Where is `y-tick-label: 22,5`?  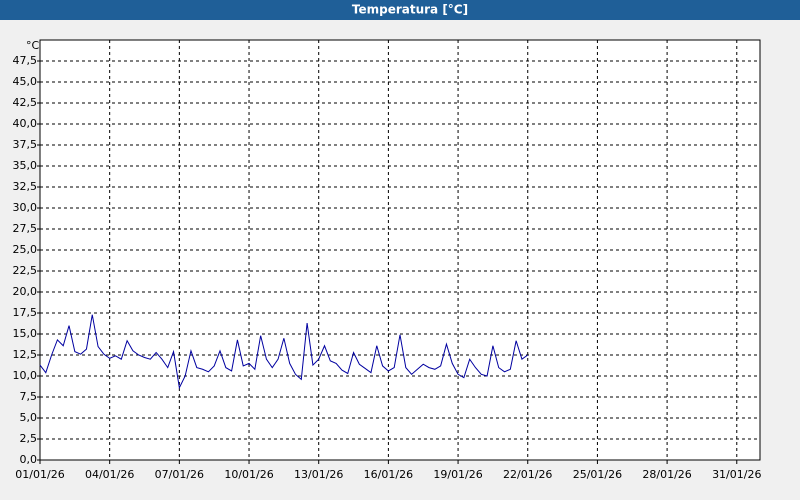 y-tick-label: 22,5 is located at coordinates (25, 270).